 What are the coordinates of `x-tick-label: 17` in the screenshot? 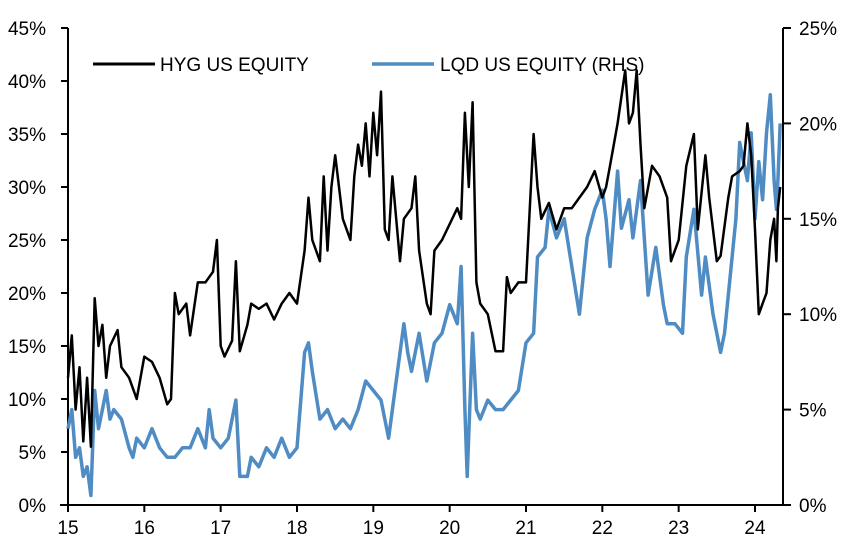 It's located at (220, 528).